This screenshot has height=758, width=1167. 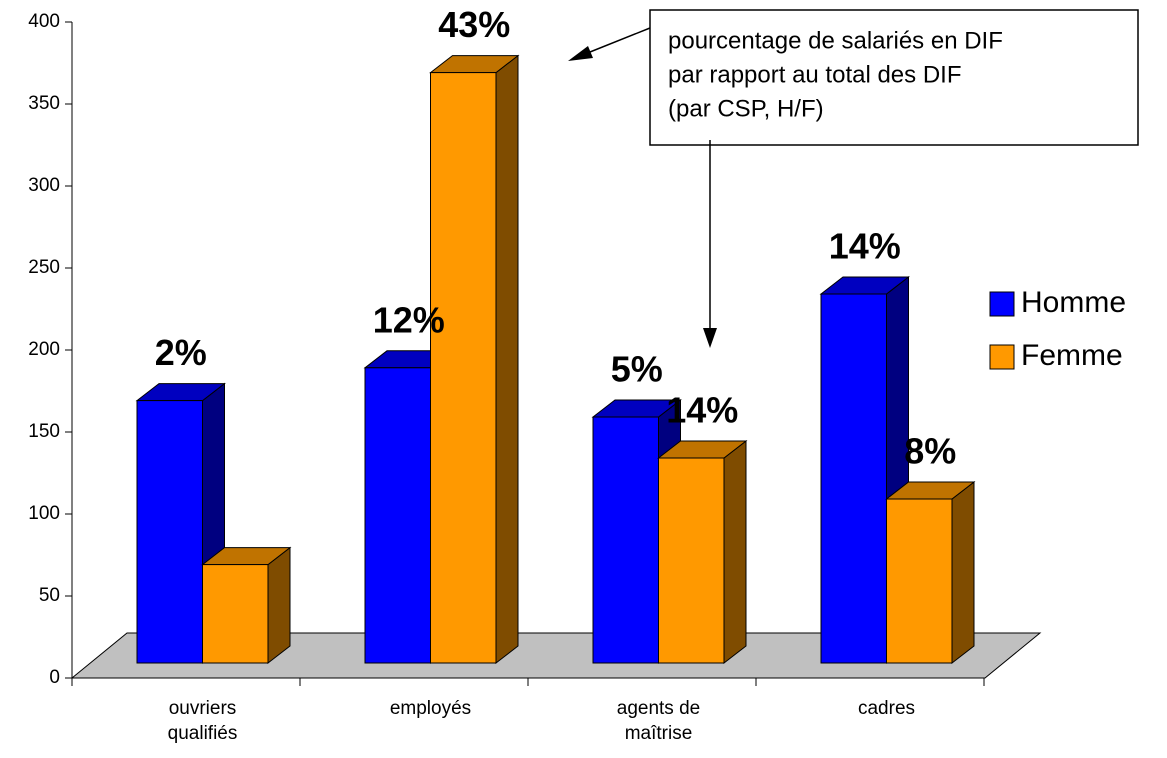 What do you see at coordinates (44, 185) in the screenshot?
I see `y-tick-label: 300` at bounding box center [44, 185].